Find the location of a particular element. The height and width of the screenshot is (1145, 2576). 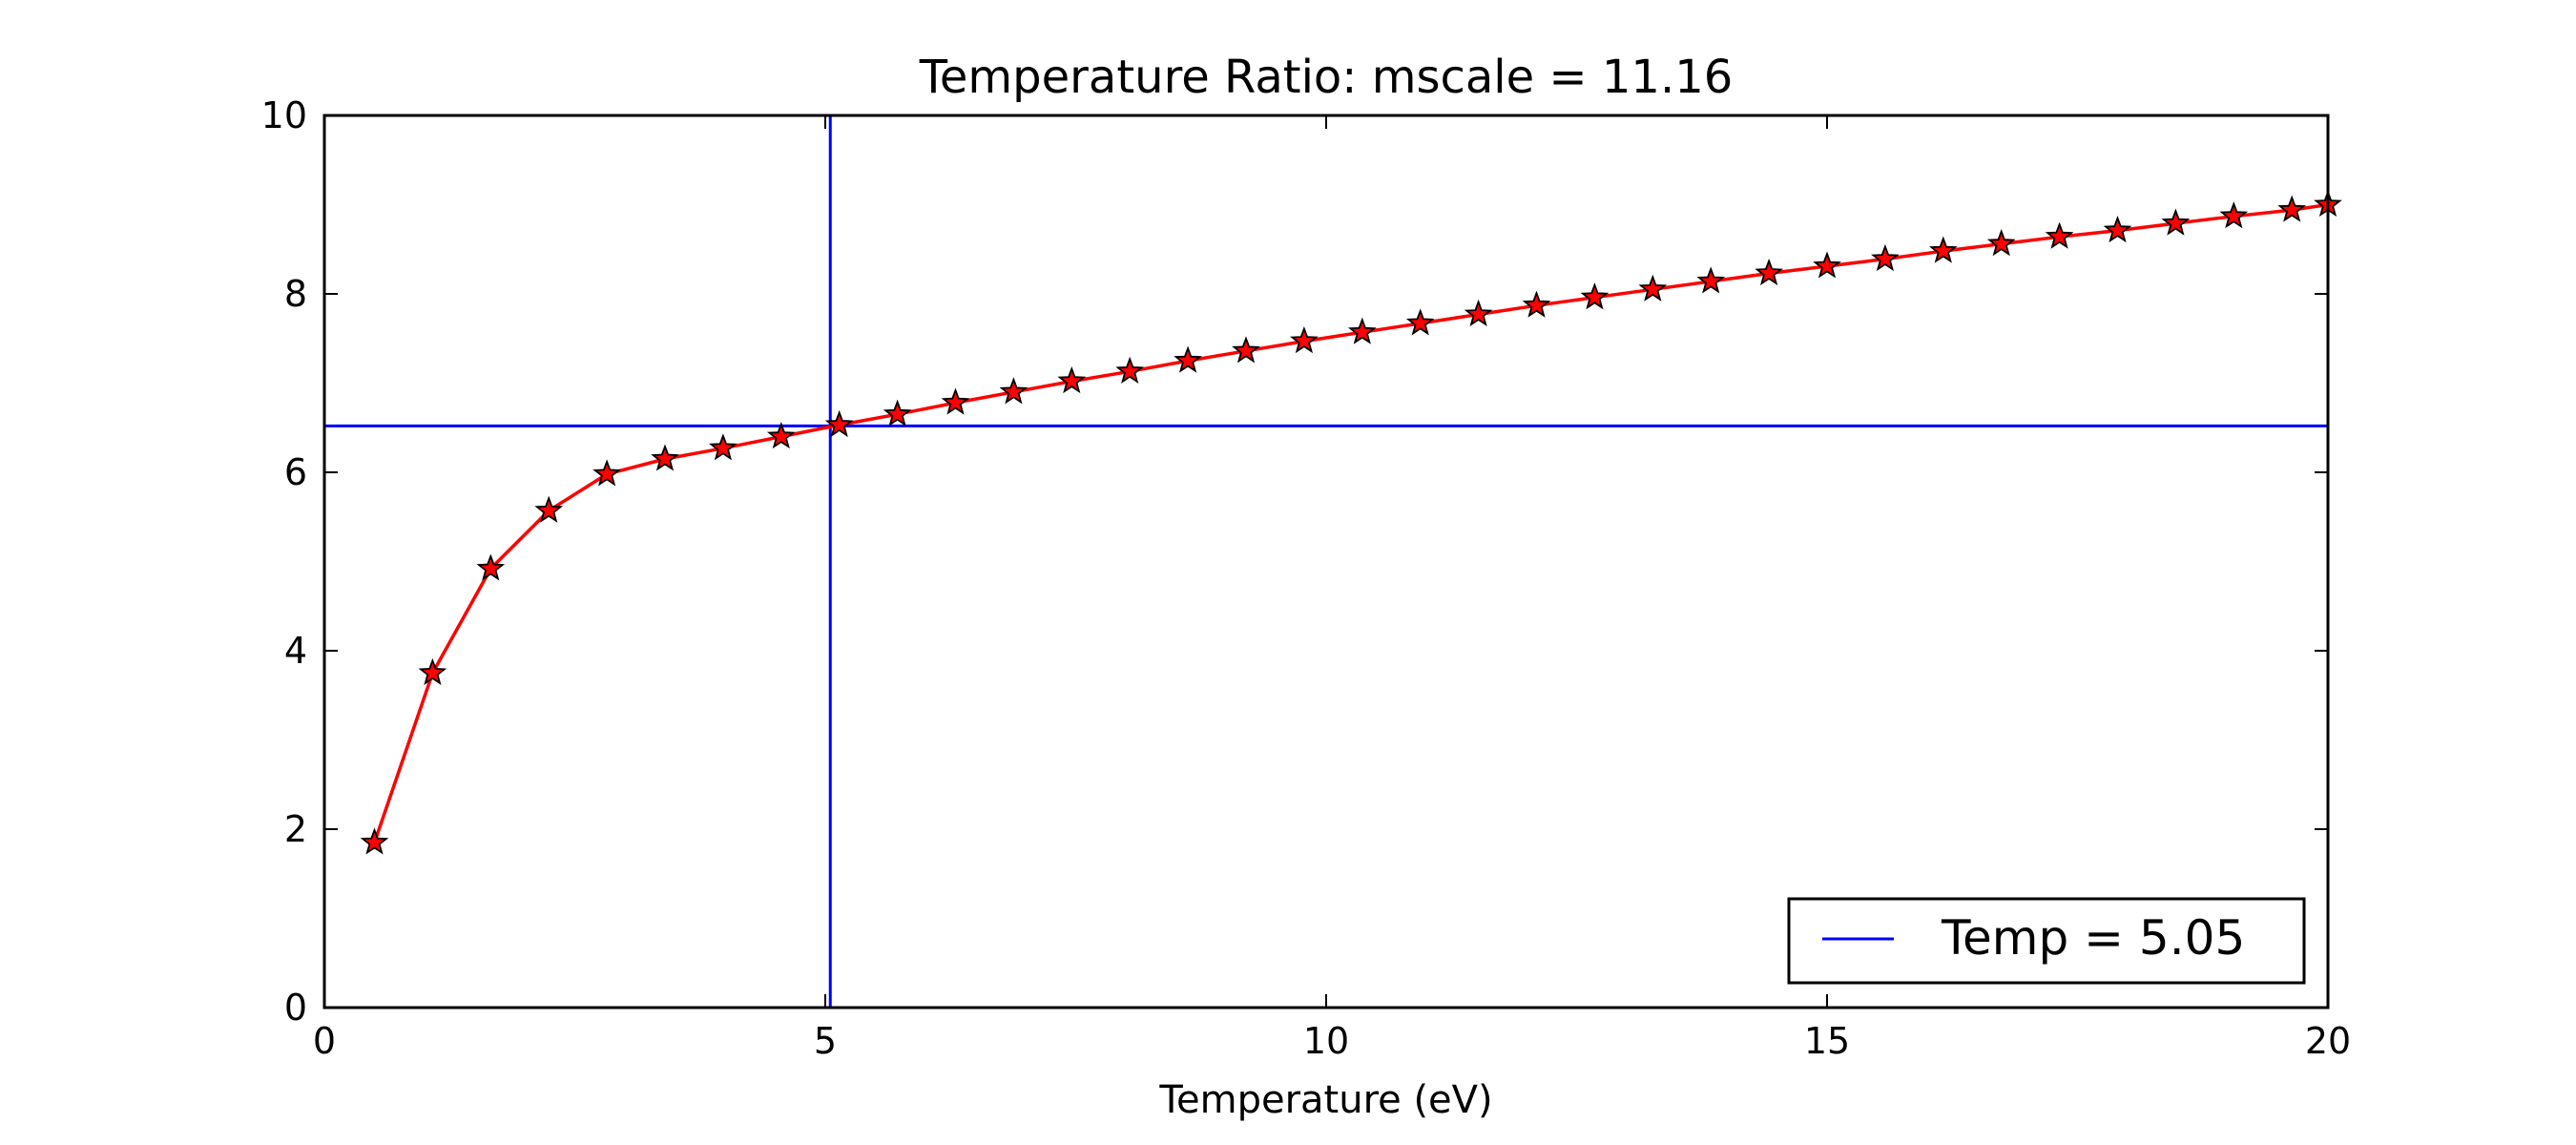

y-tick-label: 2 is located at coordinates (295, 829).